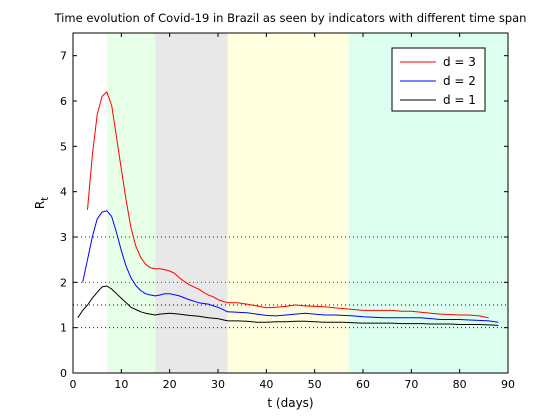  I want to click on series-line-d1, so click(288, 305).